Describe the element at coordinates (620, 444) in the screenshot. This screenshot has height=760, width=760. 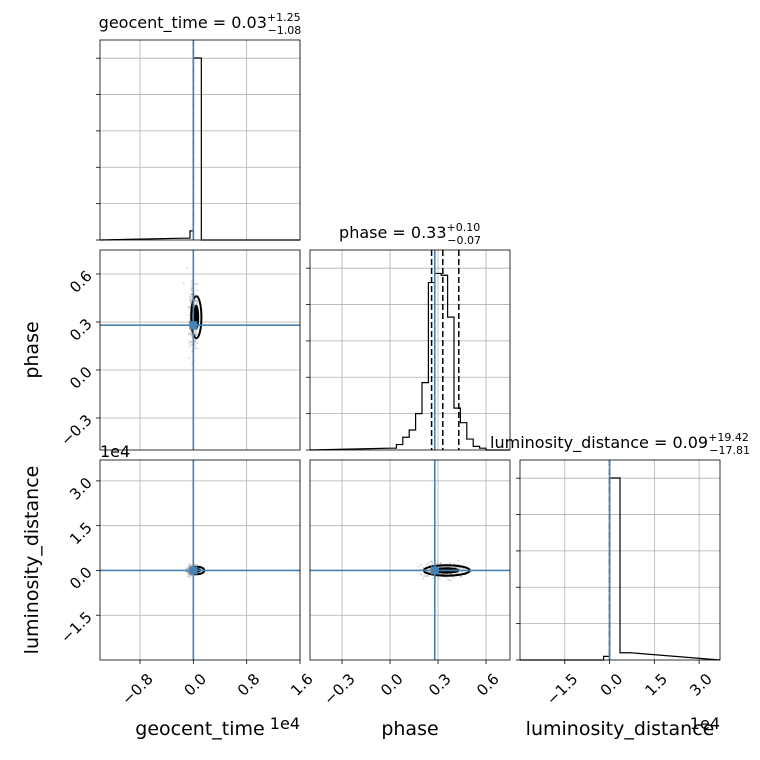
I see `panel-luminosity-distance-title: luminosity_distance = 0.09+19.42 −17.81` at that location.